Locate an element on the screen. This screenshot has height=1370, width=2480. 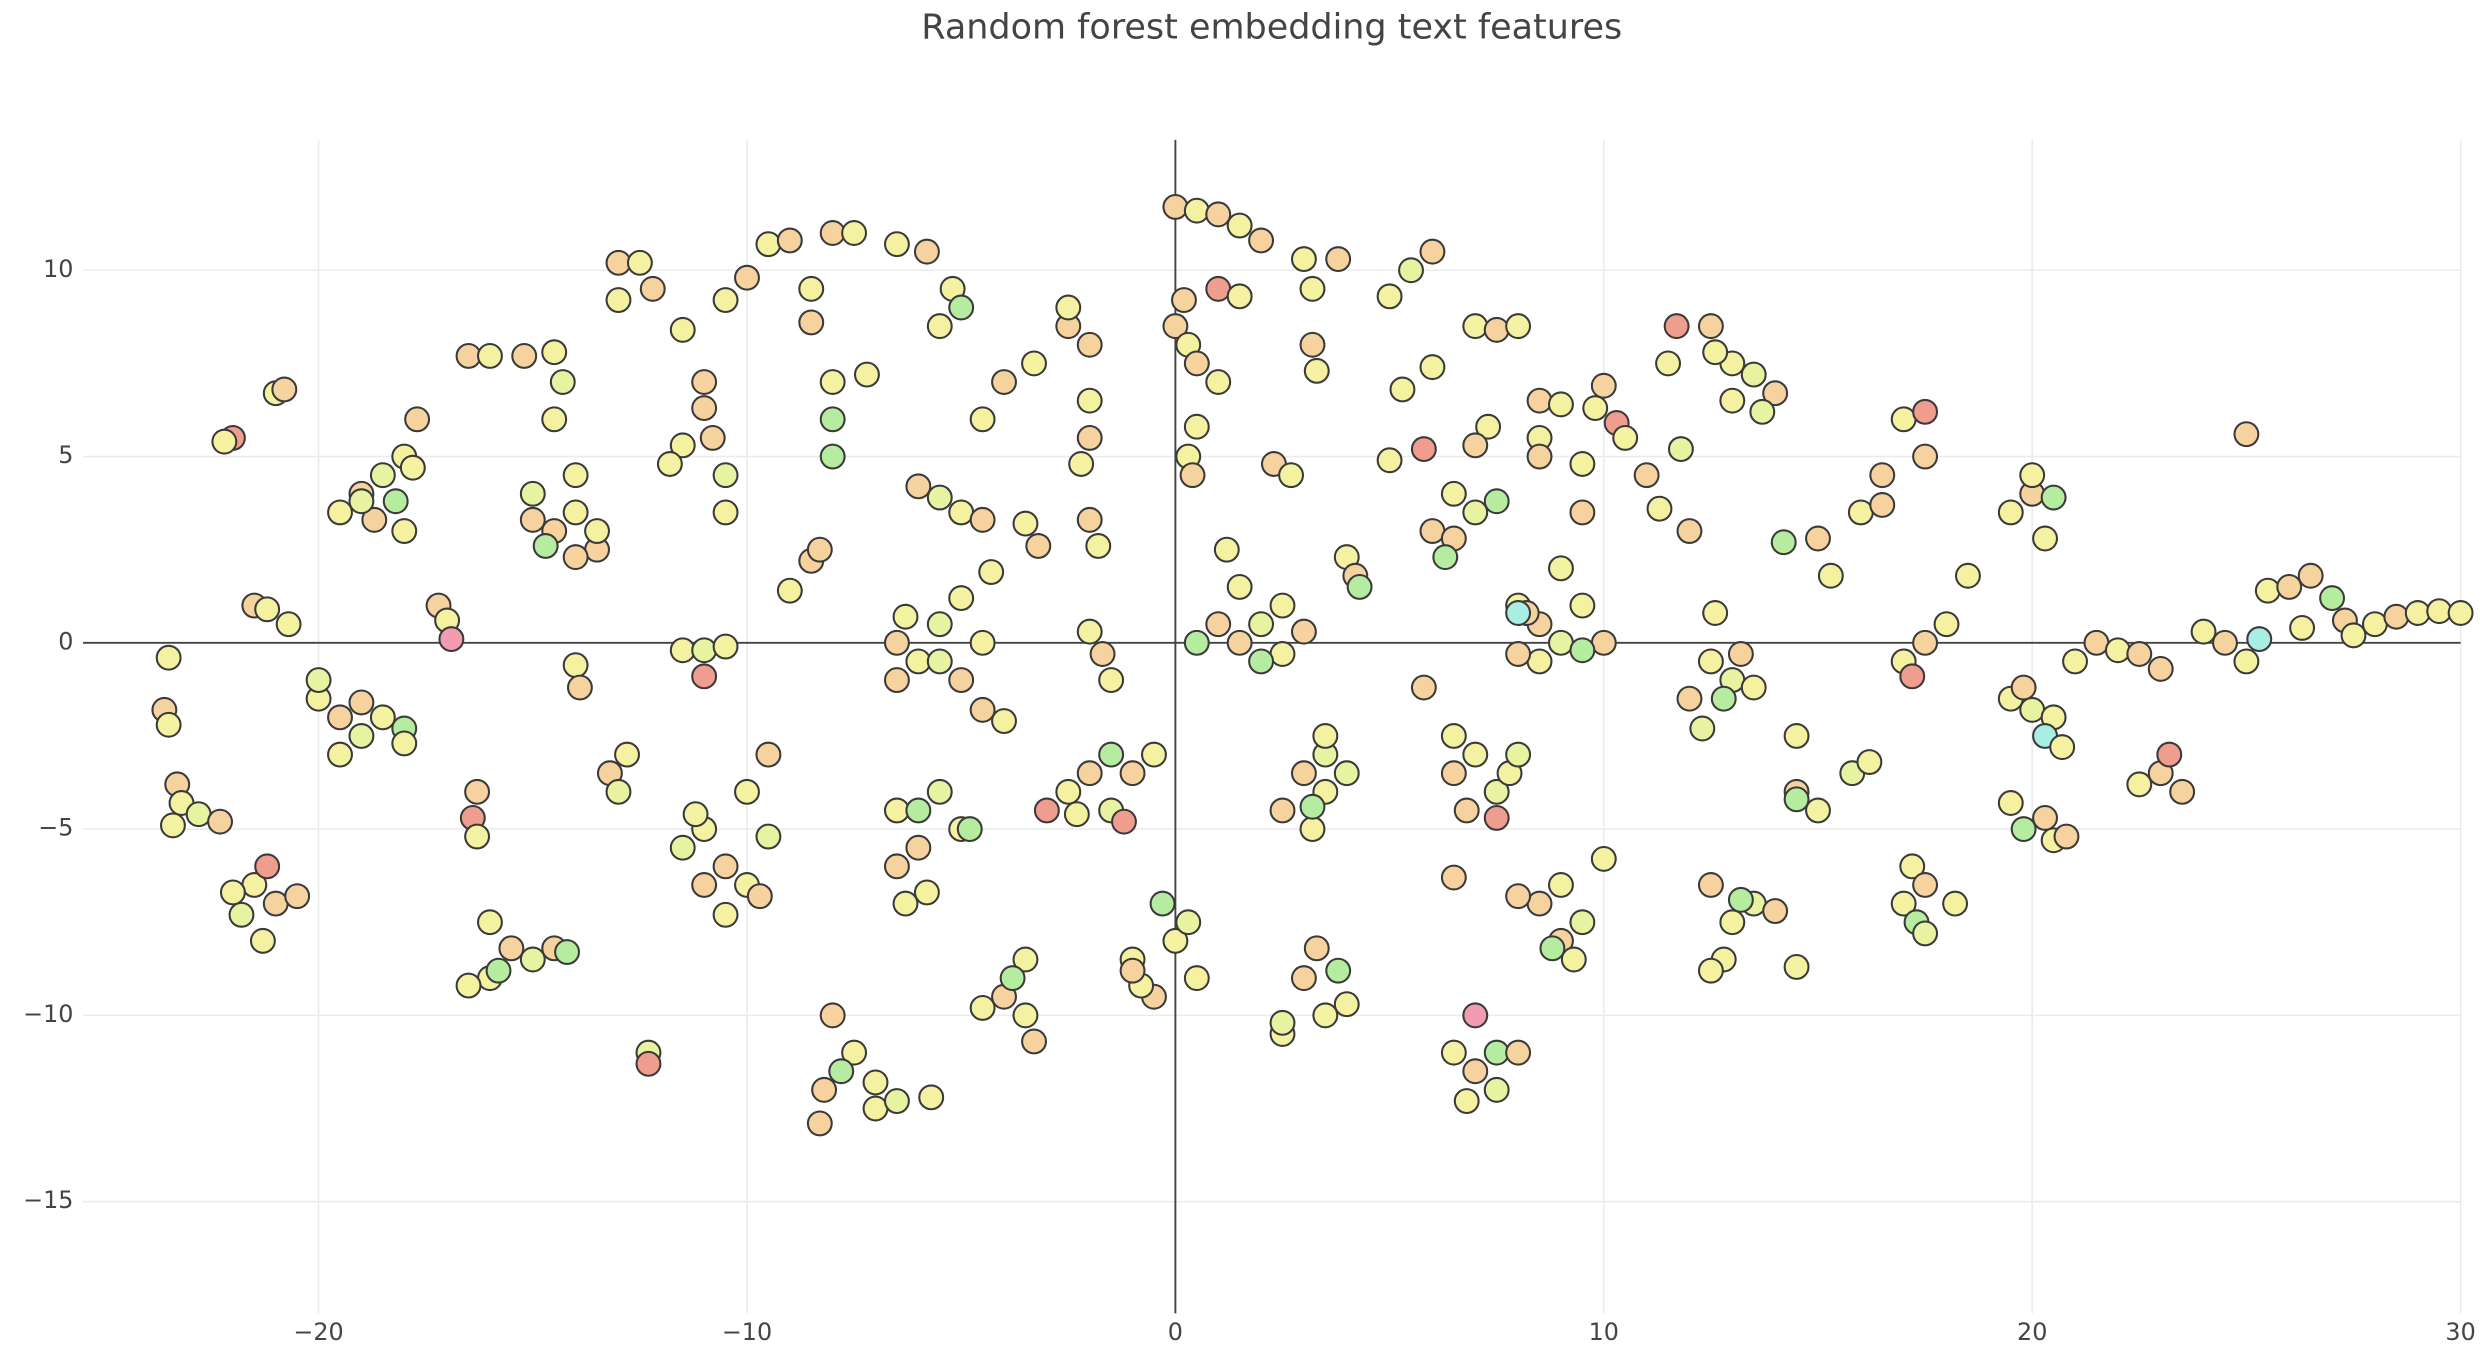
x-tick-label: 10 is located at coordinates (1604, 1332).